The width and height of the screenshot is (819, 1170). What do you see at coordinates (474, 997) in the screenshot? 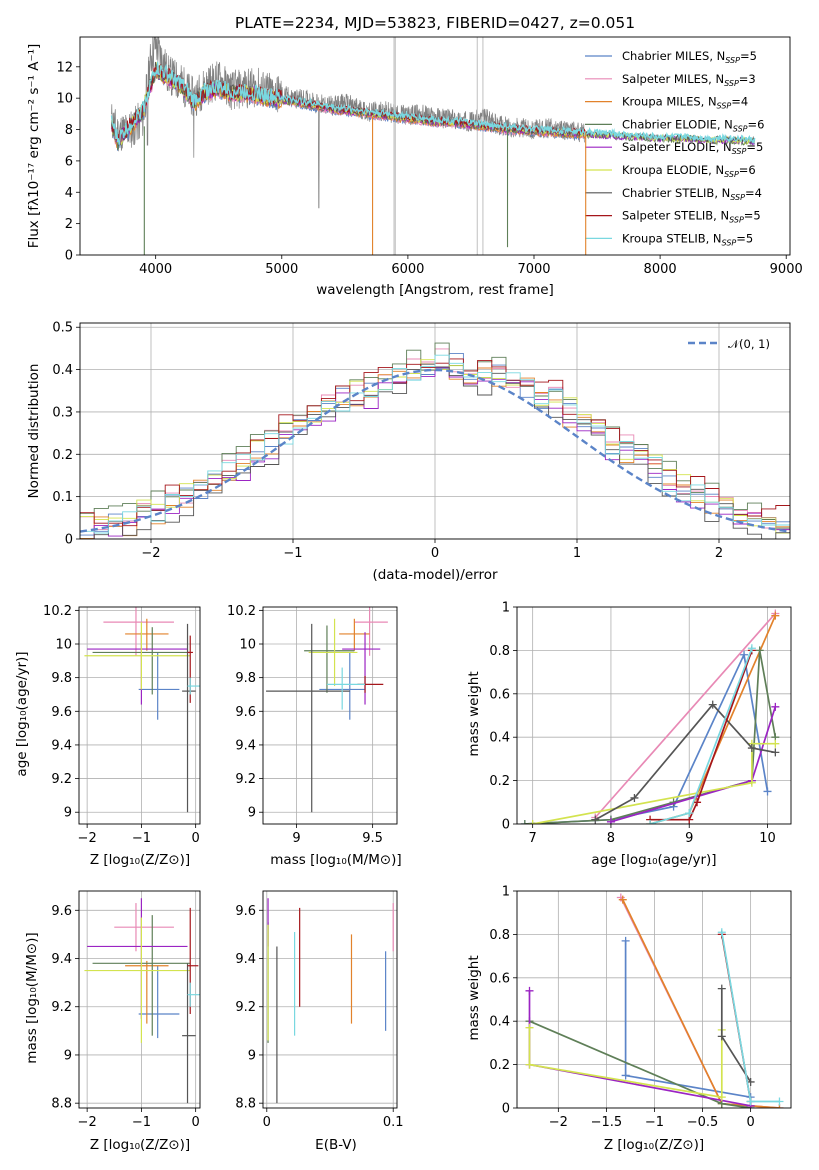
I see `weight-vs-z-y-label: mass weight` at bounding box center [474, 997].